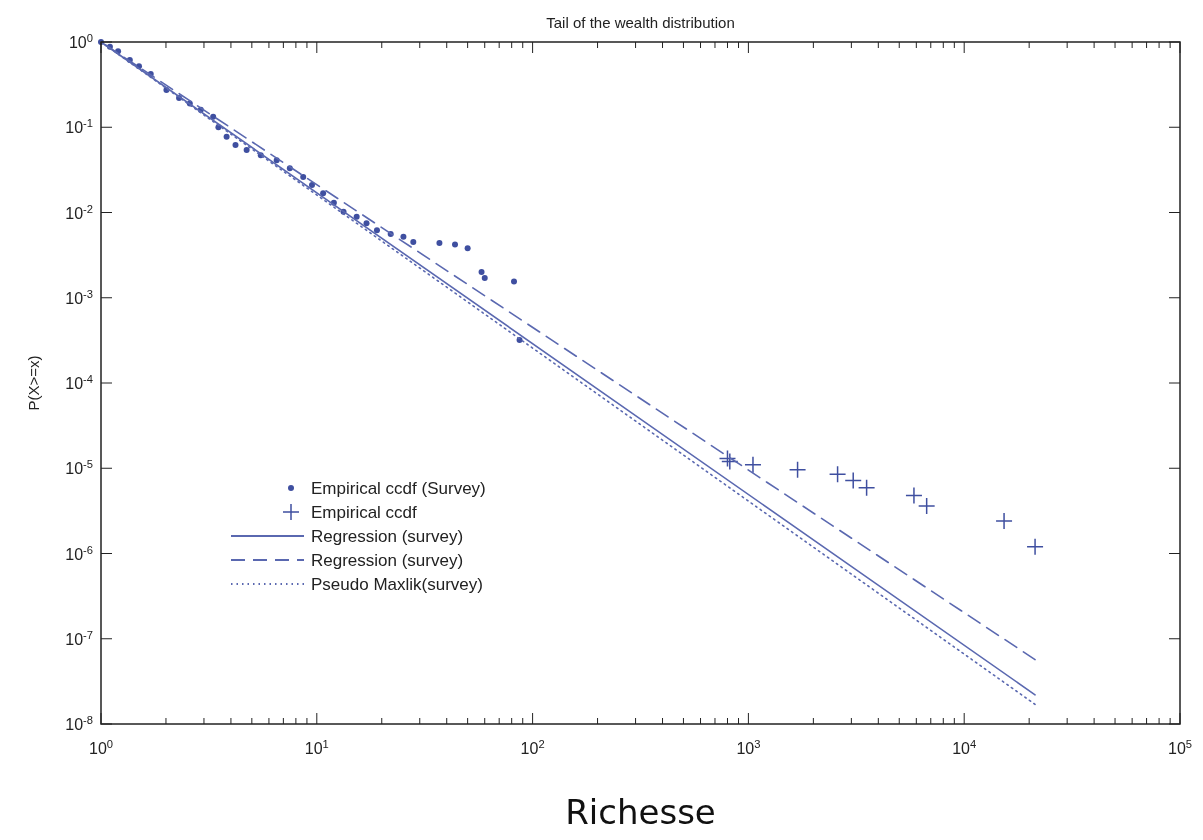 The height and width of the screenshot is (840, 1203). I want to click on x-axis-title: Richesse, so click(640, 812).